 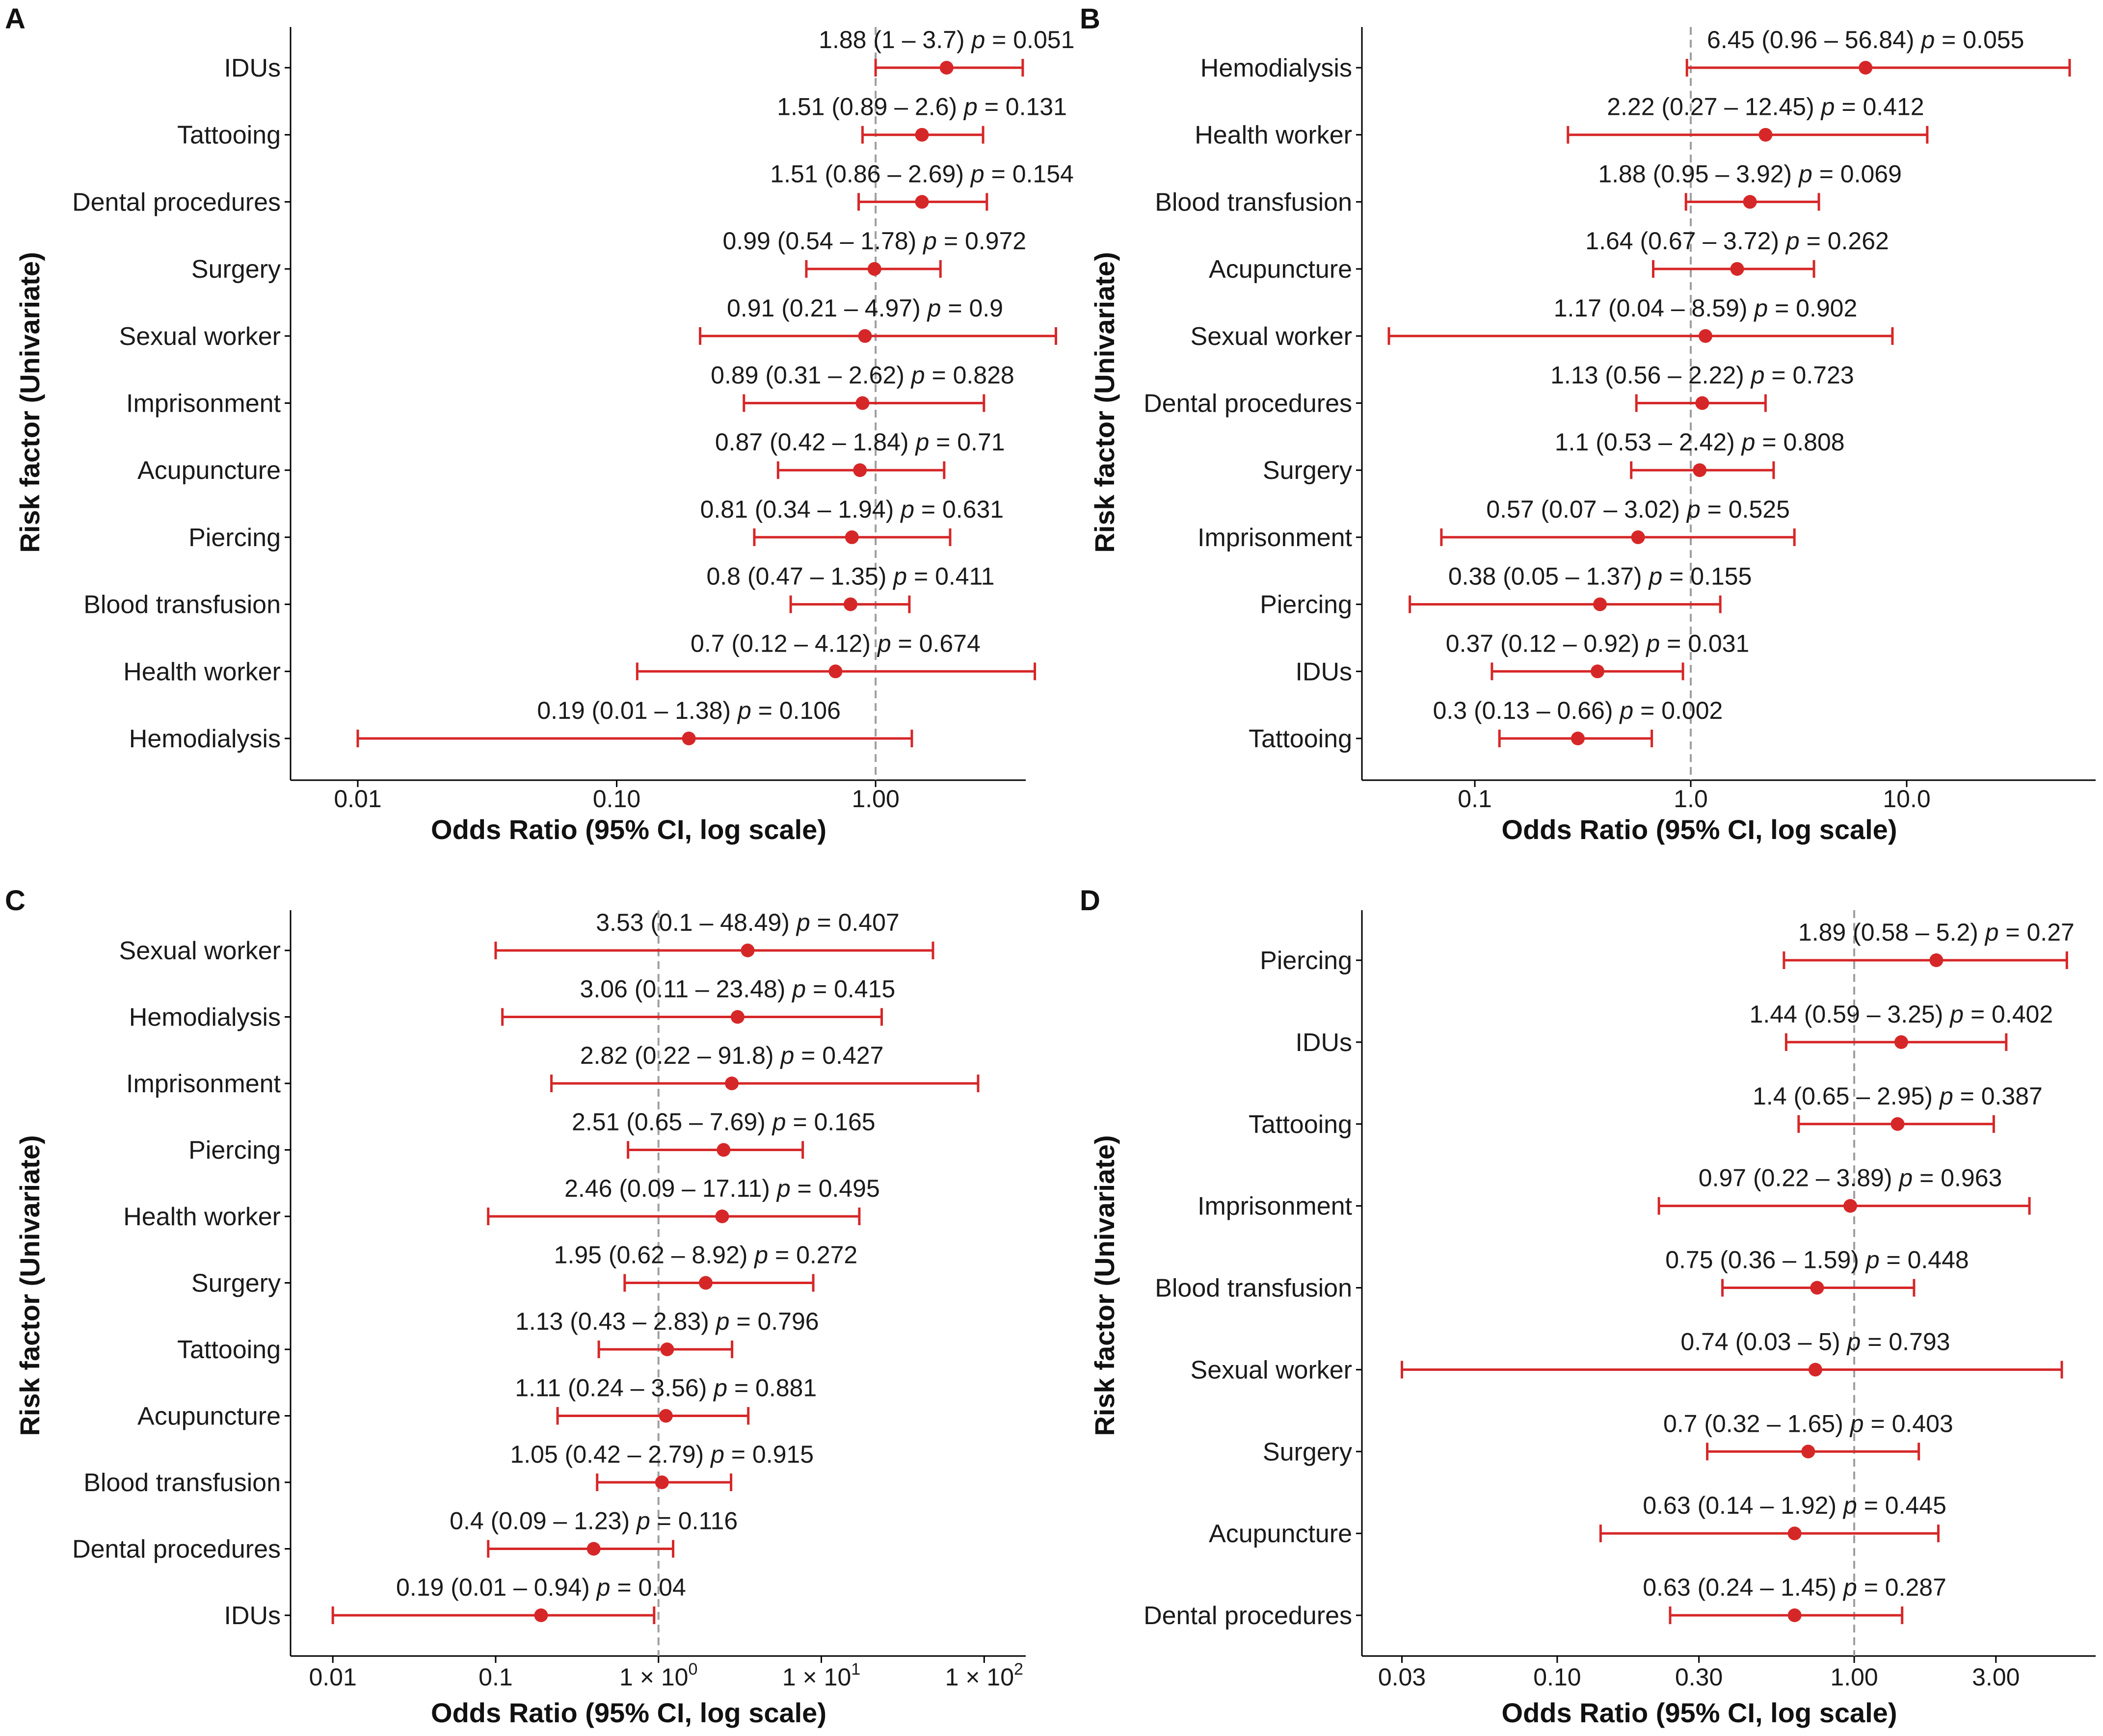 What do you see at coordinates (1907, 799) in the screenshot?
I see `x-tick-label: 10.0` at bounding box center [1907, 799].